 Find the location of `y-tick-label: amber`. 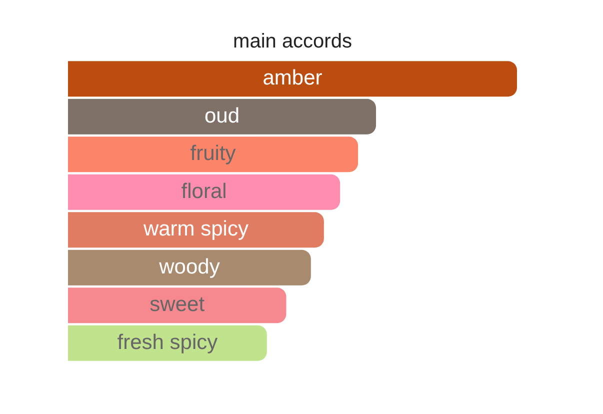

y-tick-label: amber is located at coordinates (292, 78).